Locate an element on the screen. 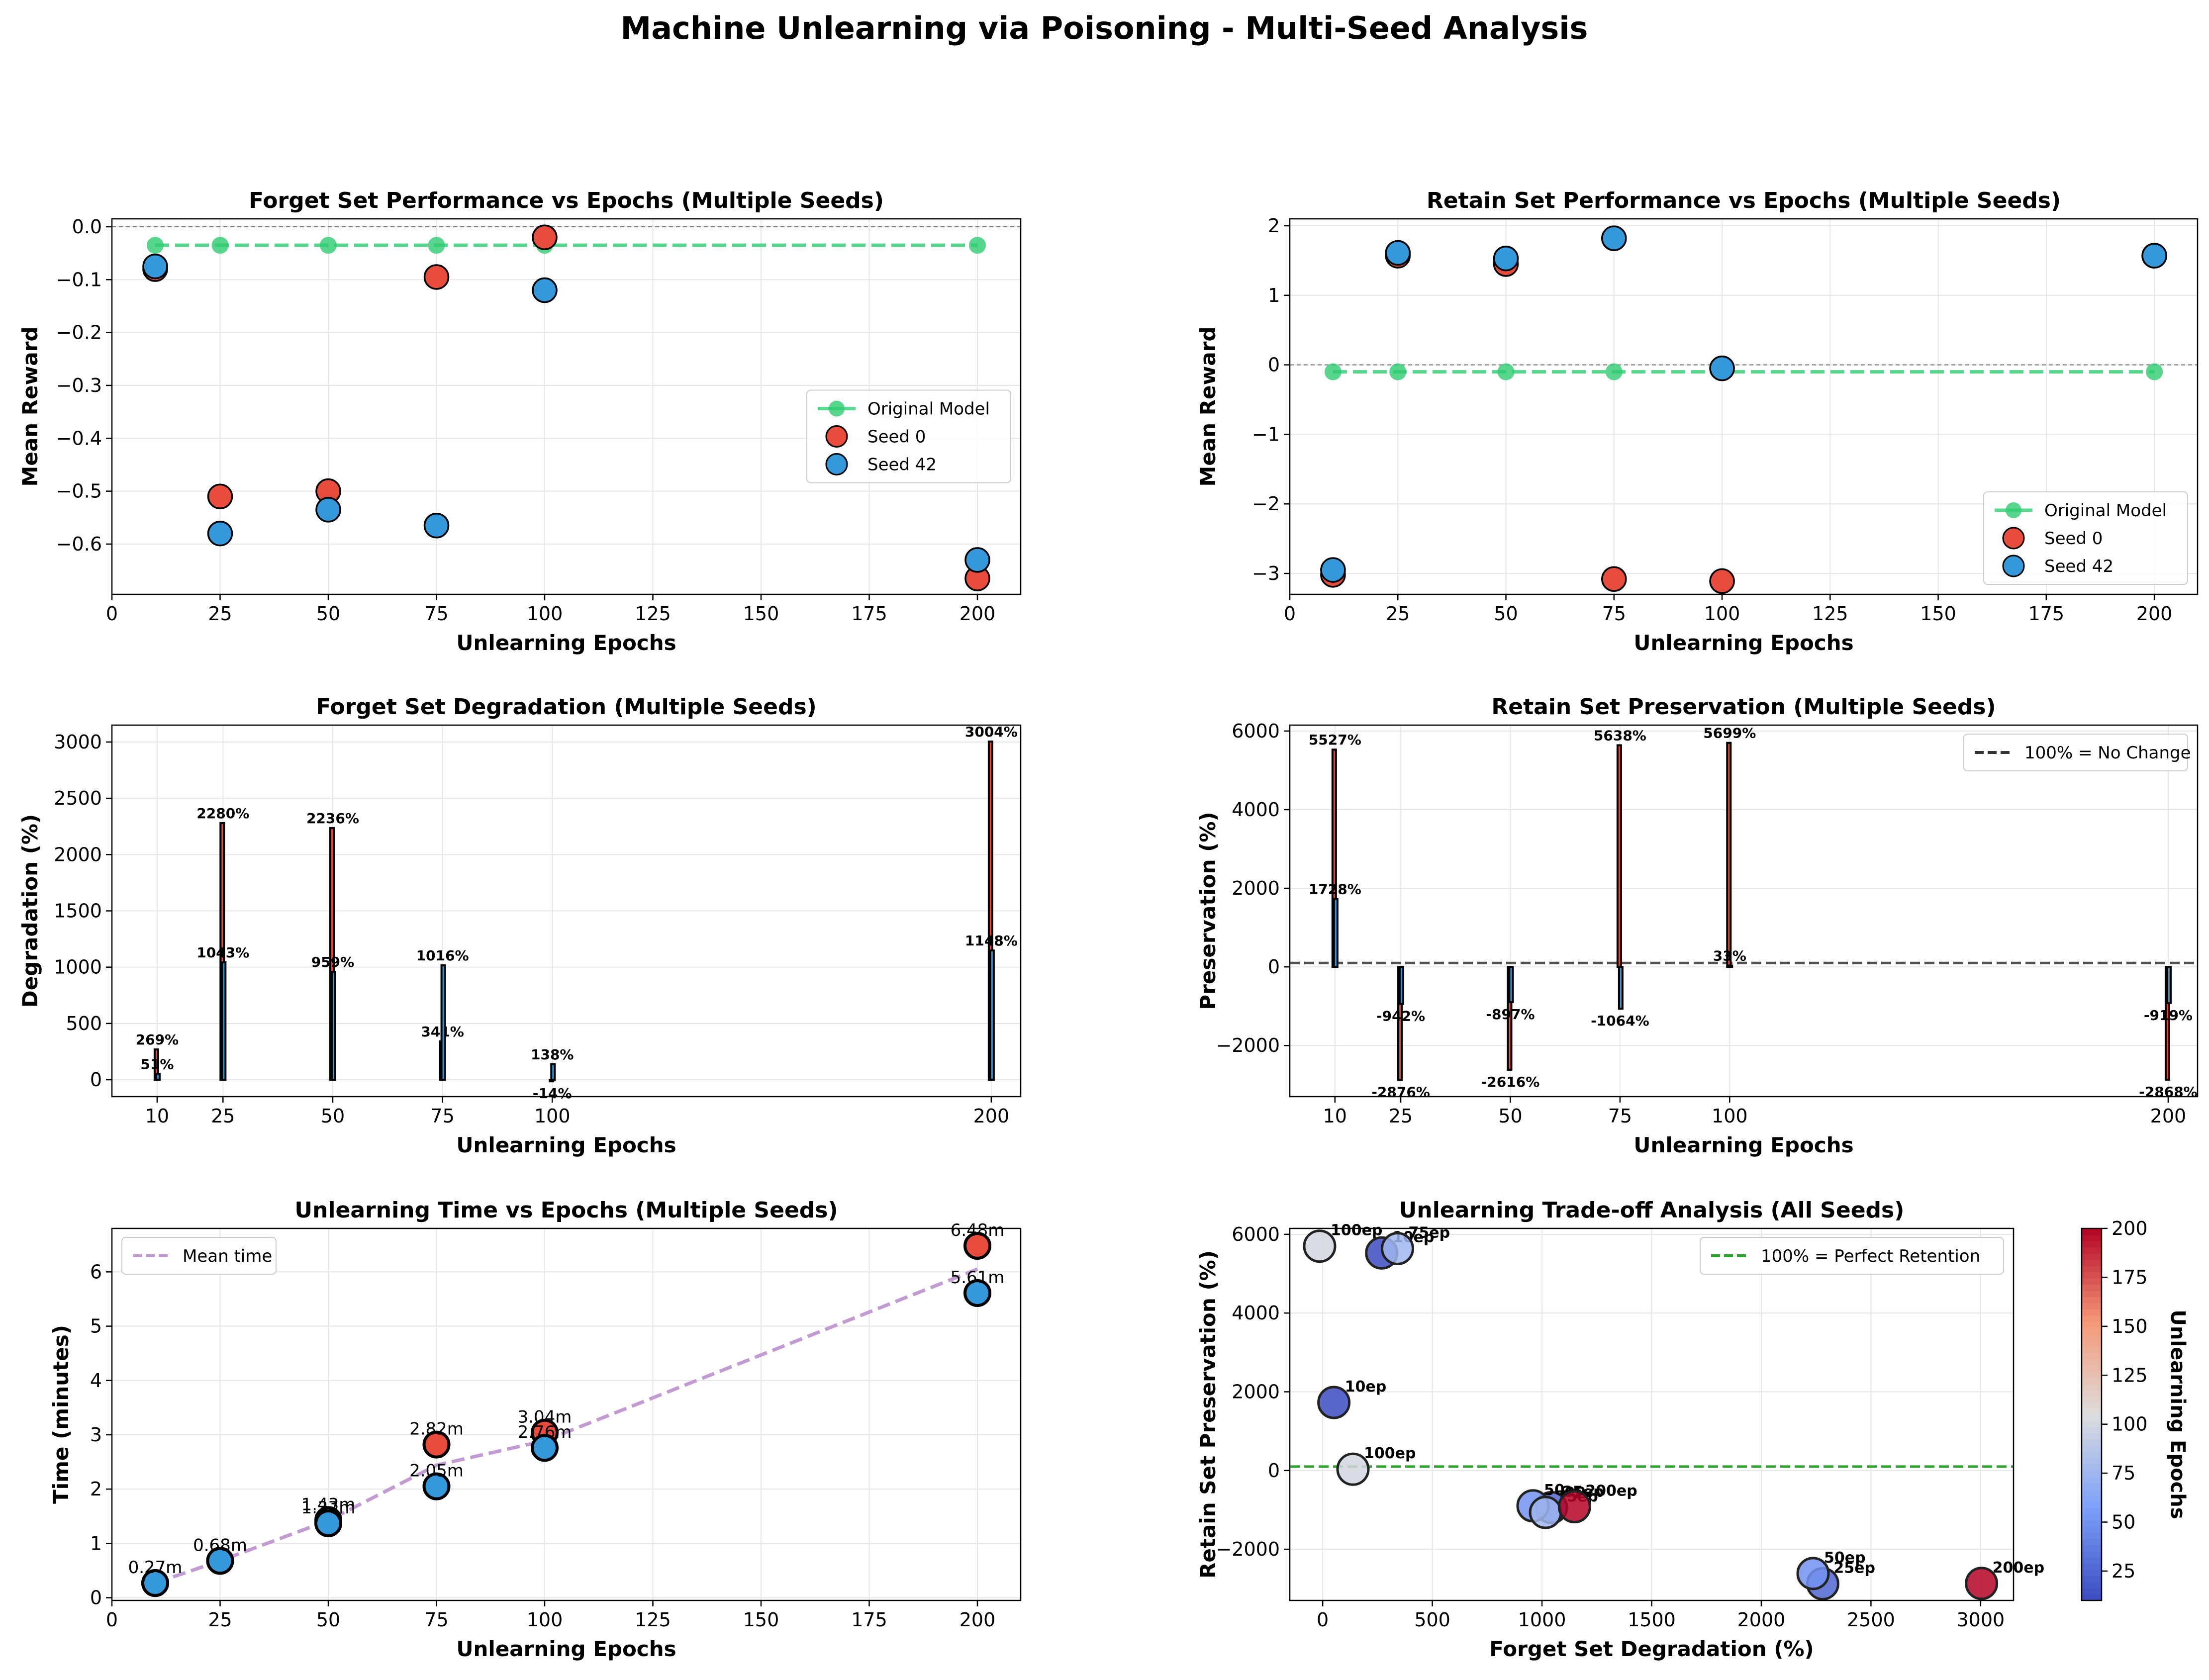 This screenshot has height=1680, width=2209. x-tick-label: 175 is located at coordinates (869, 1620).